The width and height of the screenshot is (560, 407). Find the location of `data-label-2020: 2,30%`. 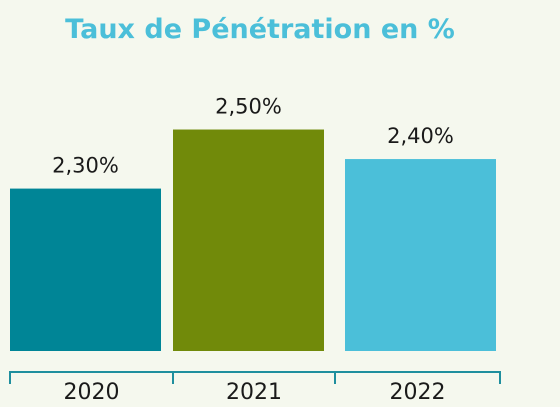

data-label-2020: 2,30% is located at coordinates (85, 166).